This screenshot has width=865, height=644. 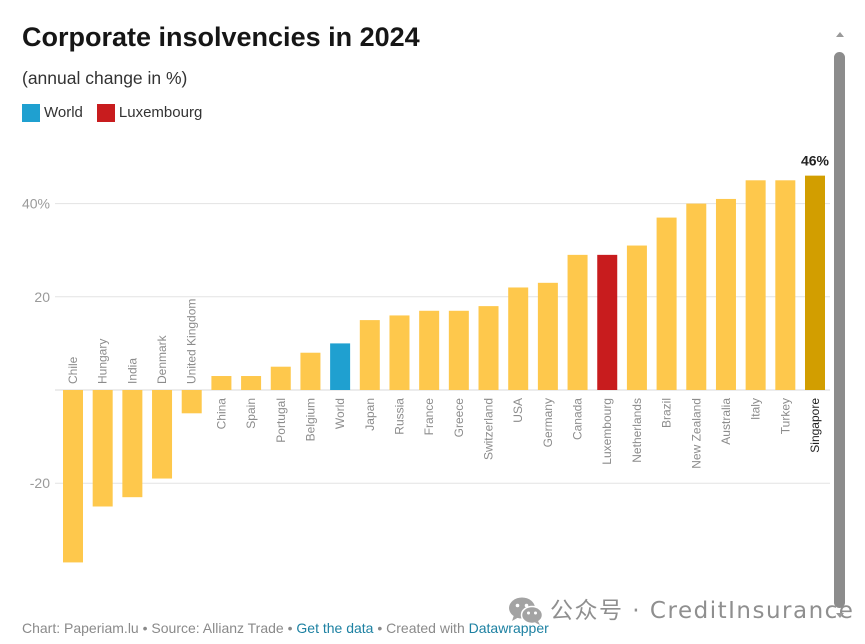 I want to click on category-label-greece: Greece, so click(x=459, y=418).